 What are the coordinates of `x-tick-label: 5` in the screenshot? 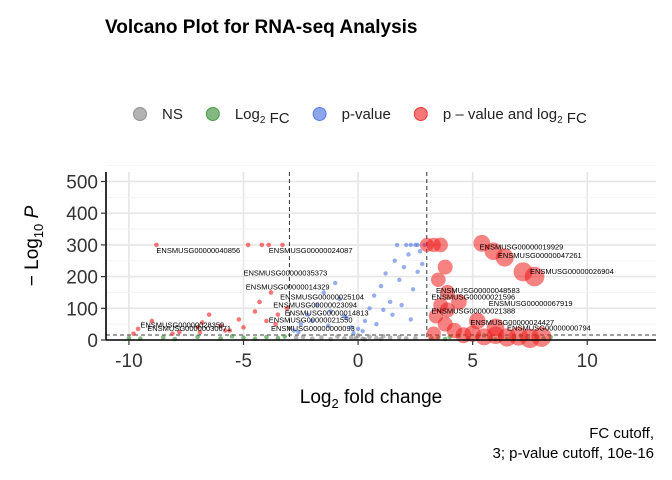 It's located at (472, 361).